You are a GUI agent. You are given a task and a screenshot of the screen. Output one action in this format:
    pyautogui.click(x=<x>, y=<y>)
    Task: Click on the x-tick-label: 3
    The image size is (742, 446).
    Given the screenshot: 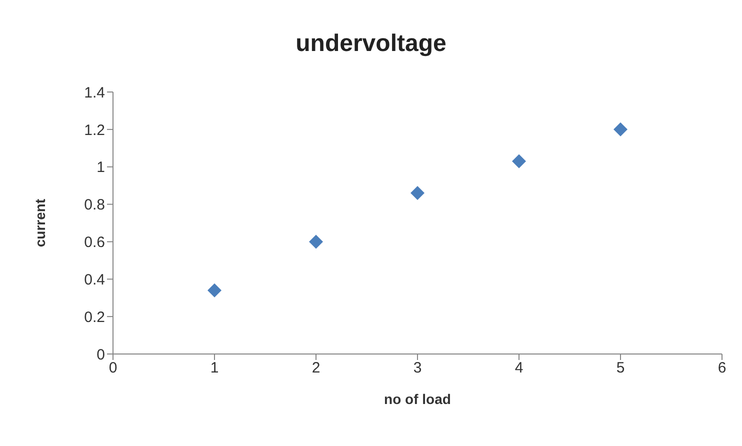 What is the action you would take?
    pyautogui.click(x=417, y=368)
    